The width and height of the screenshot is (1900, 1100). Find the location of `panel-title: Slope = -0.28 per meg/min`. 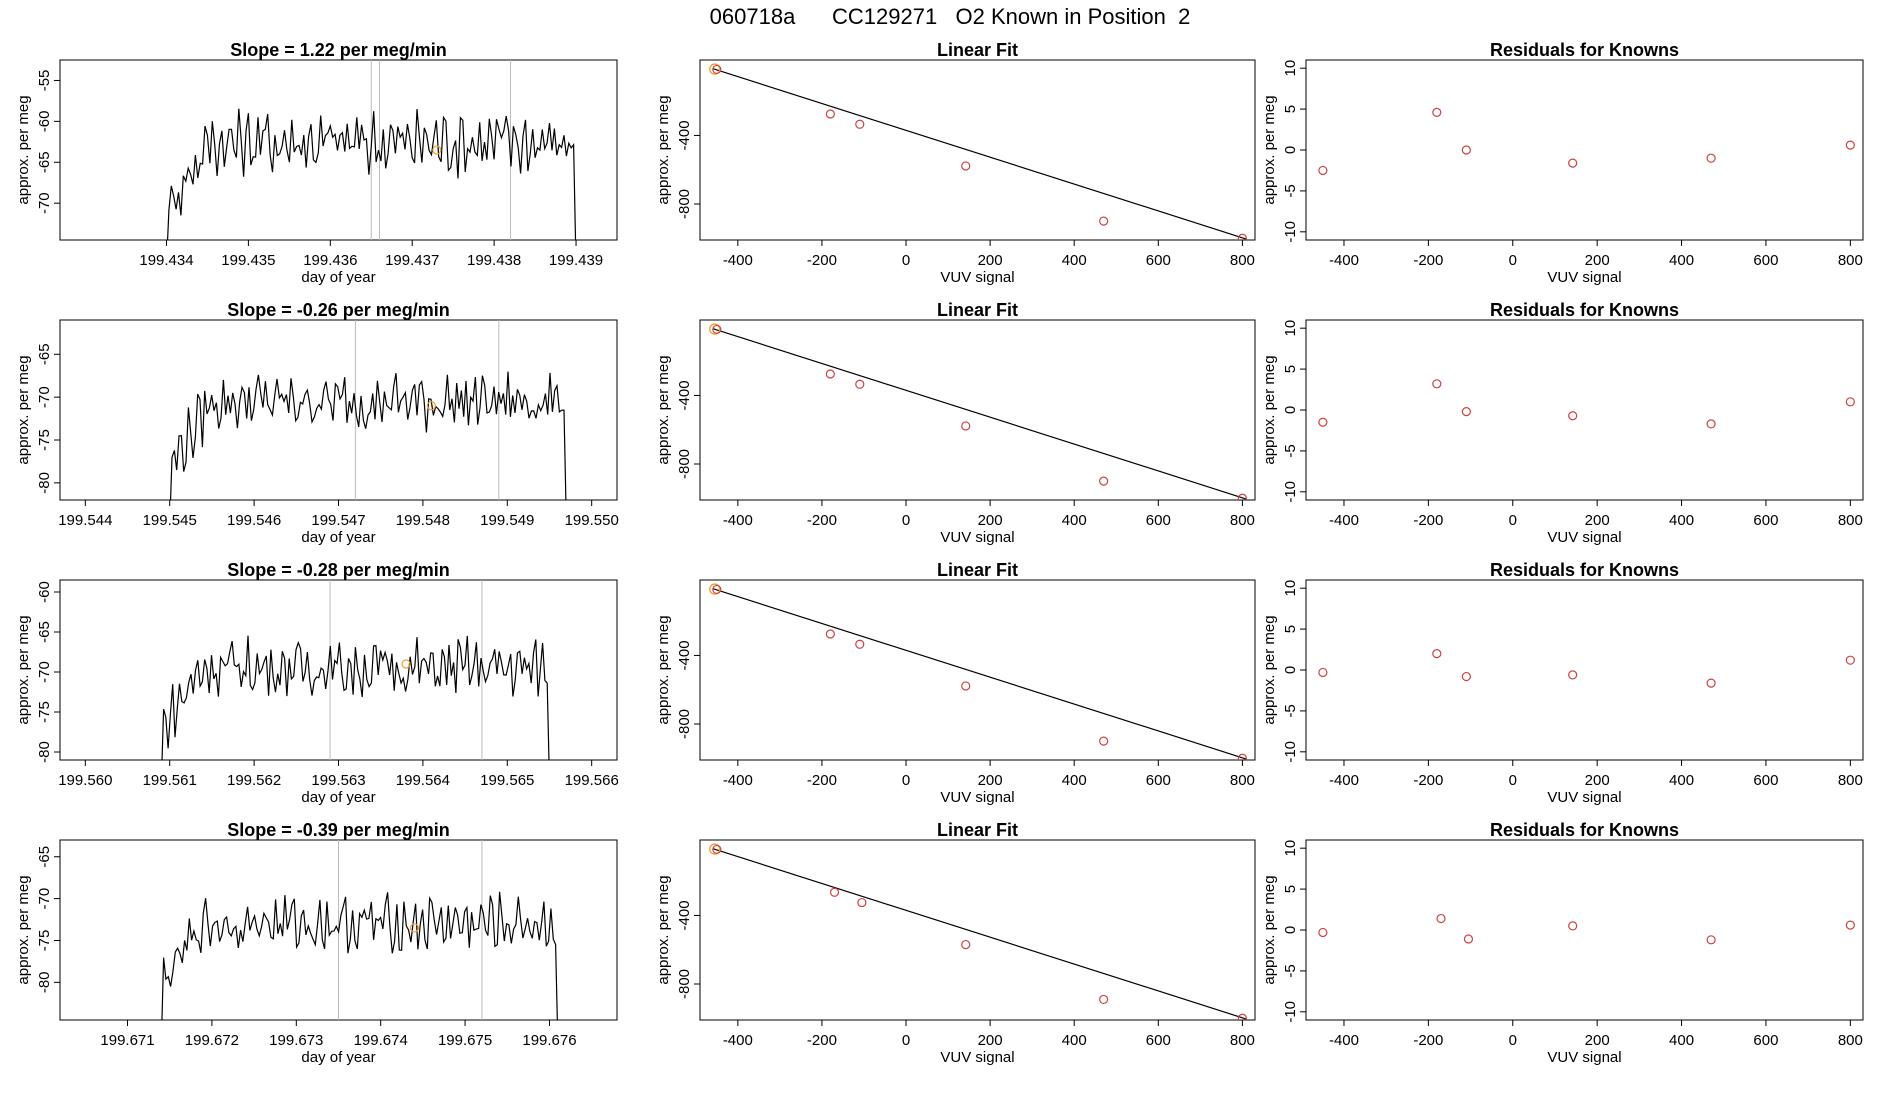

panel-title: Slope = -0.28 per meg/min is located at coordinates (338, 570).